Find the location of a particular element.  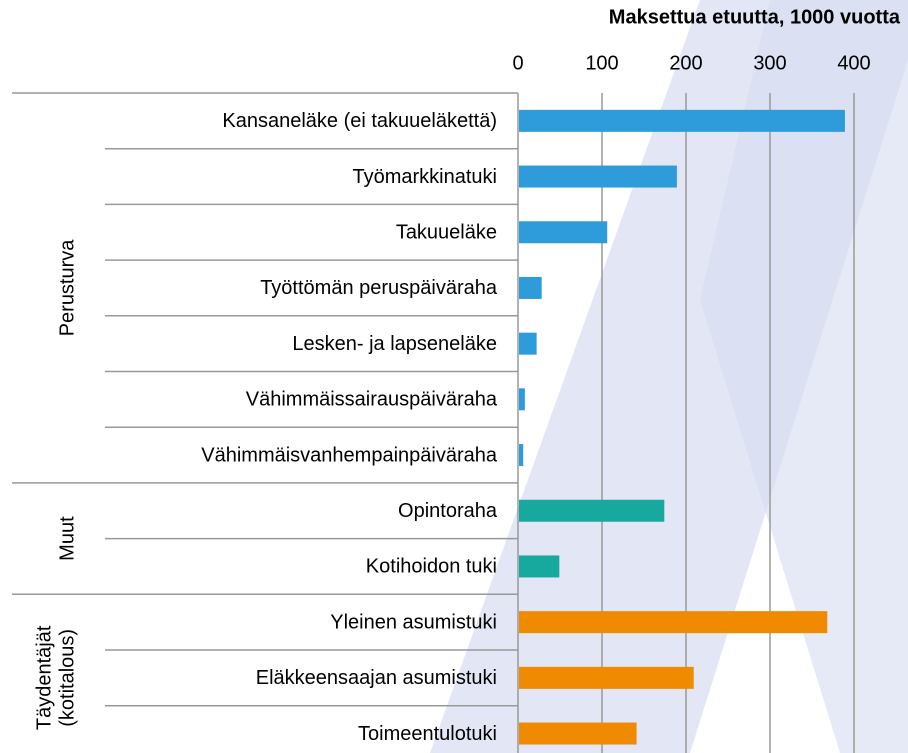

y-tick-label: Kotihoidon tuki is located at coordinates (431, 567).